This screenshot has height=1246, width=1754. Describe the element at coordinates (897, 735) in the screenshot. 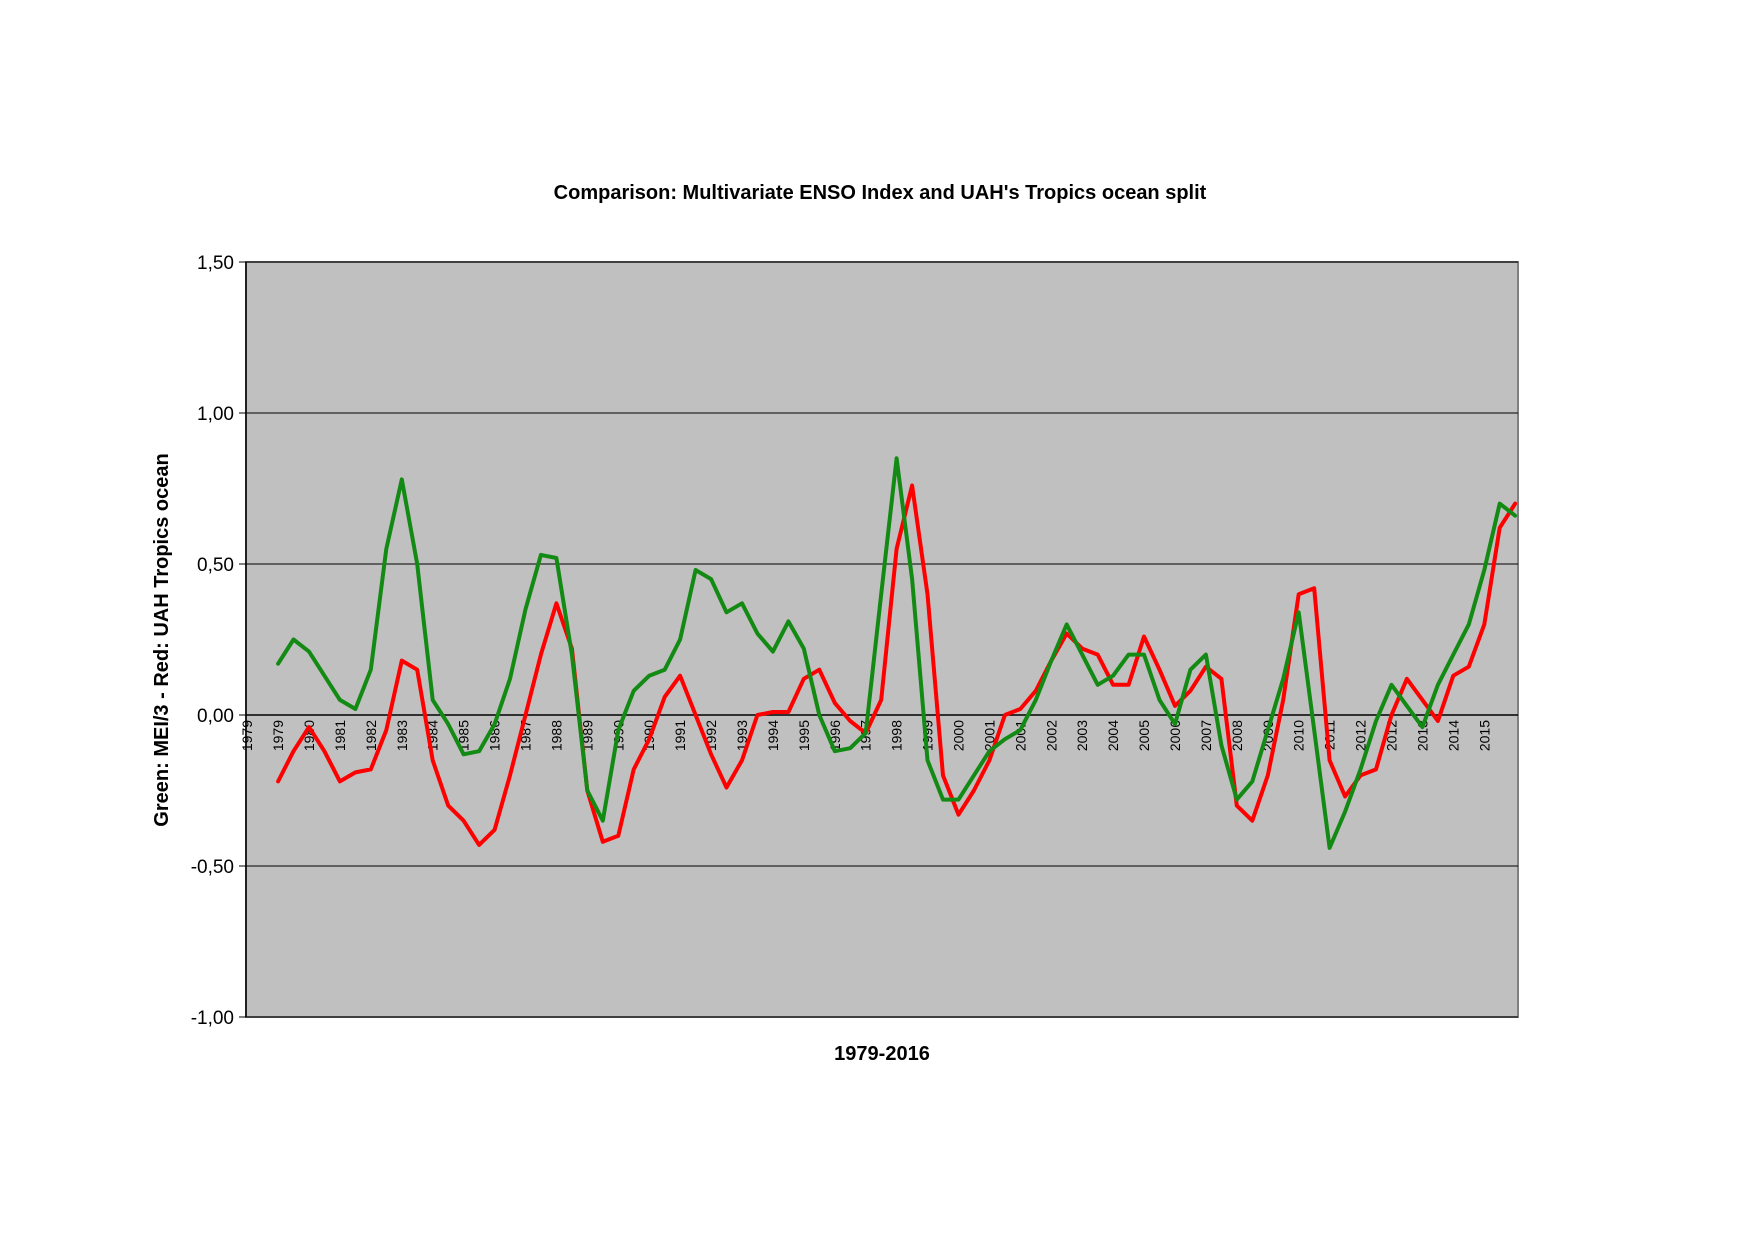

I see `x-tick-label: 1998` at that location.